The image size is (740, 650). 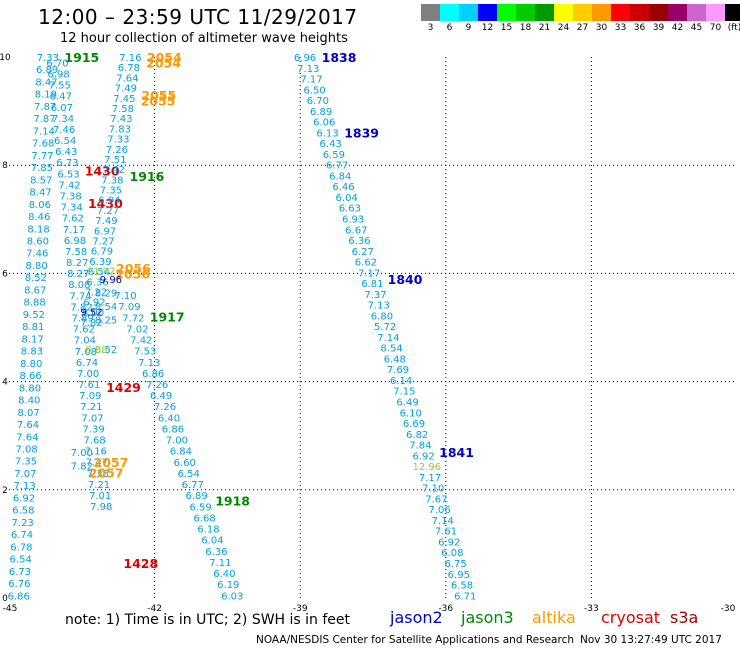 I want to click on wave-height-value: 6.80, so click(x=382, y=316).